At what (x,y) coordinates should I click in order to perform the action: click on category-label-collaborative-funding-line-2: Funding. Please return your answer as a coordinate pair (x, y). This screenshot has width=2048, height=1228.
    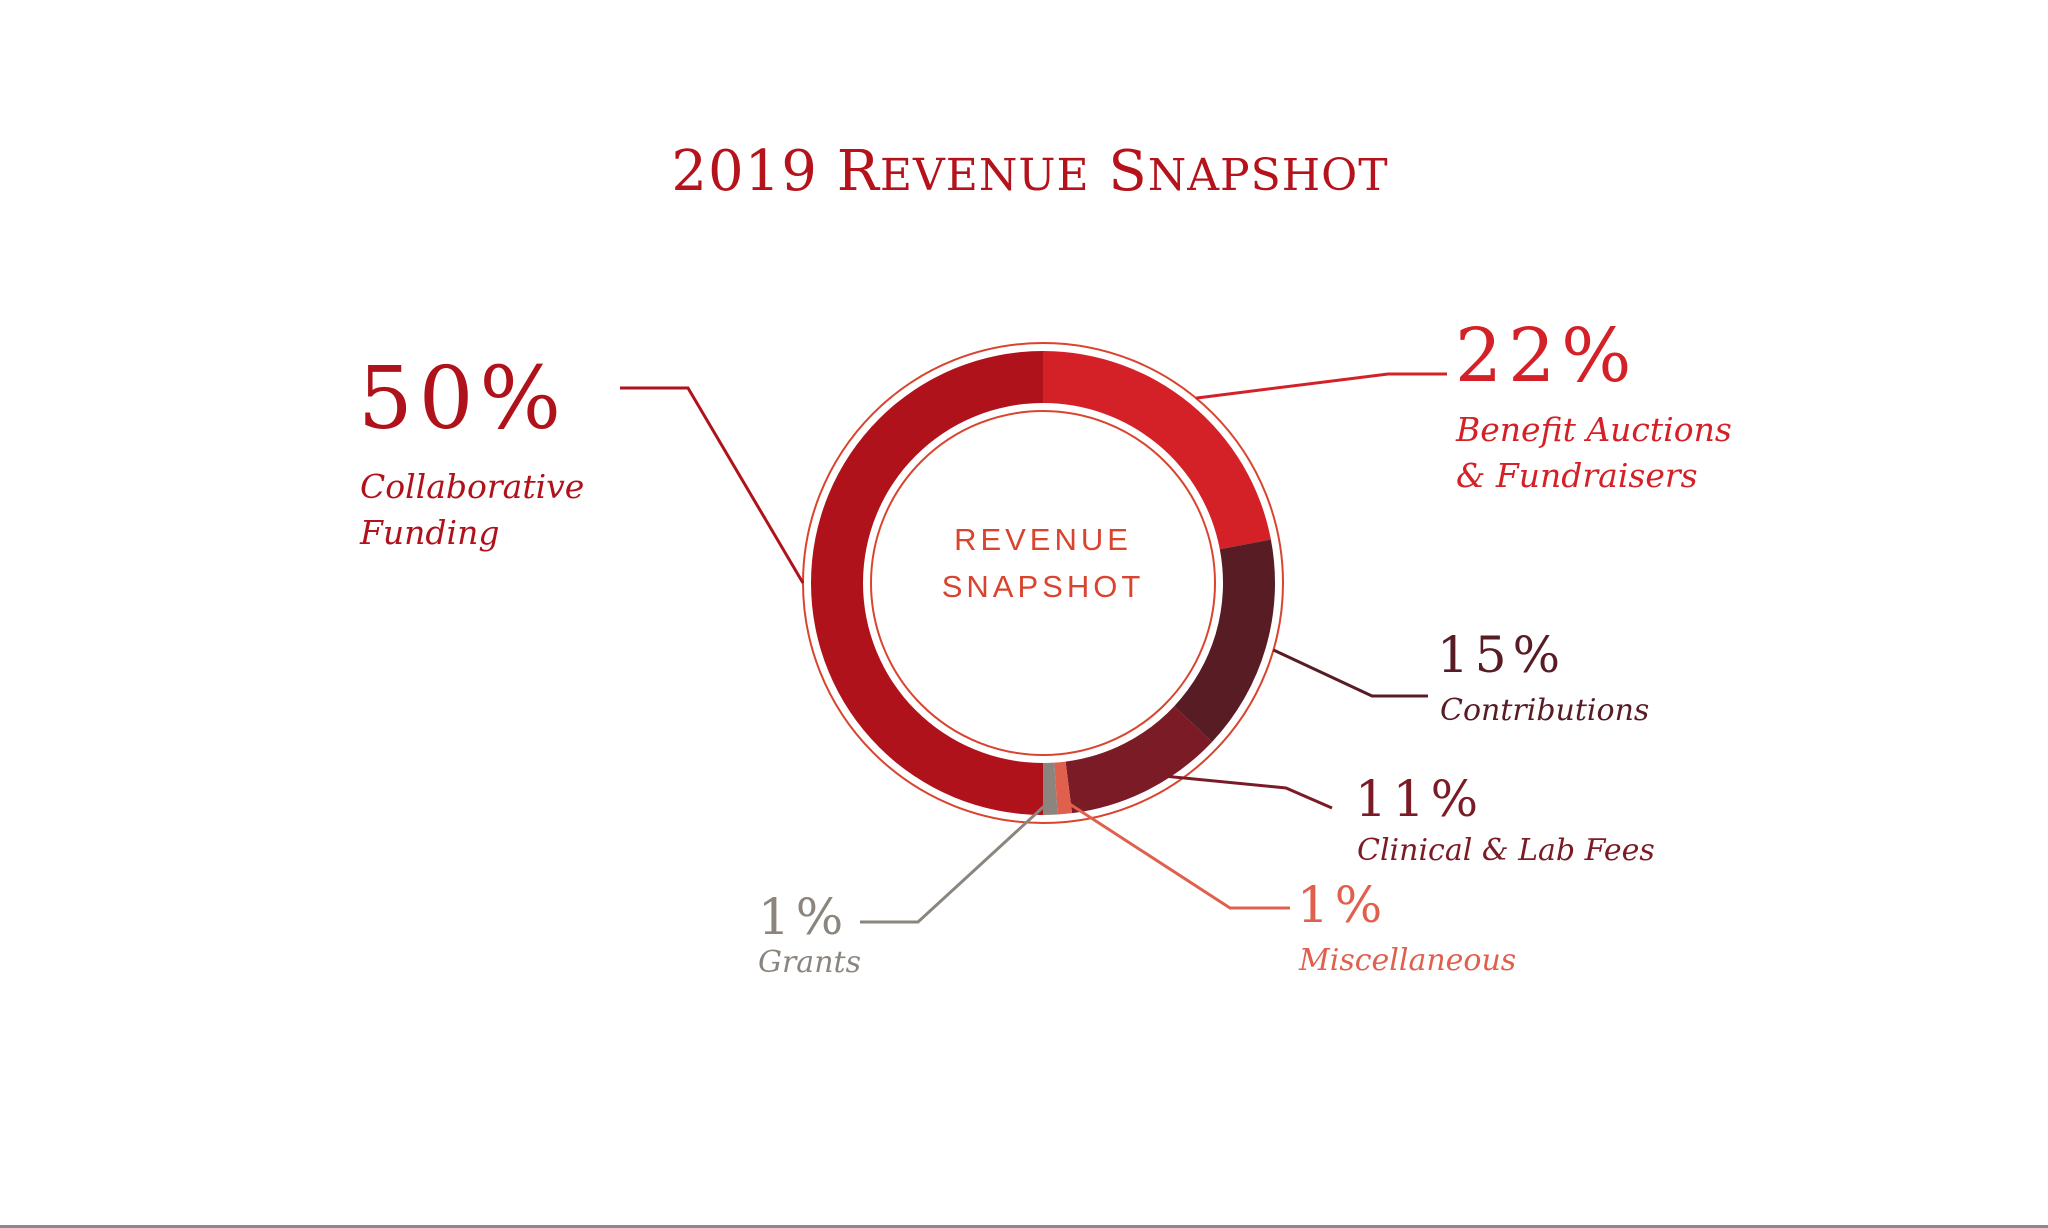
    Looking at the image, I should click on (429, 532).